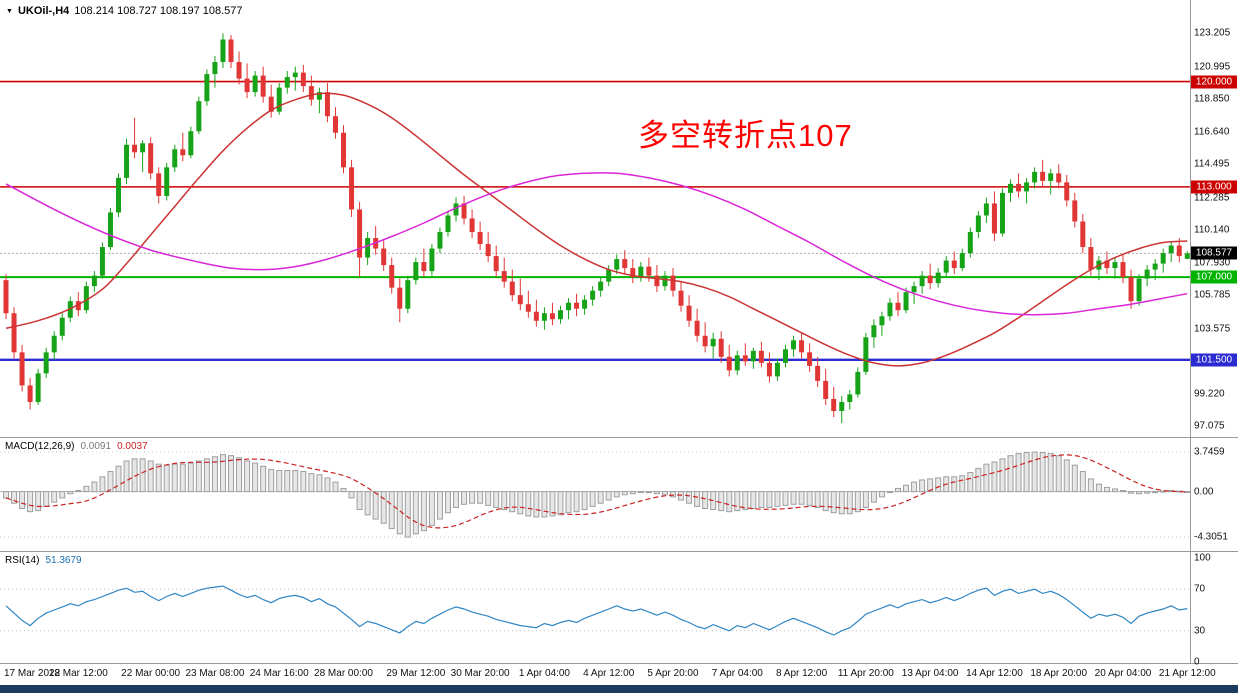  What do you see at coordinates (619, 689) in the screenshot?
I see `bottom-scrollbar` at bounding box center [619, 689].